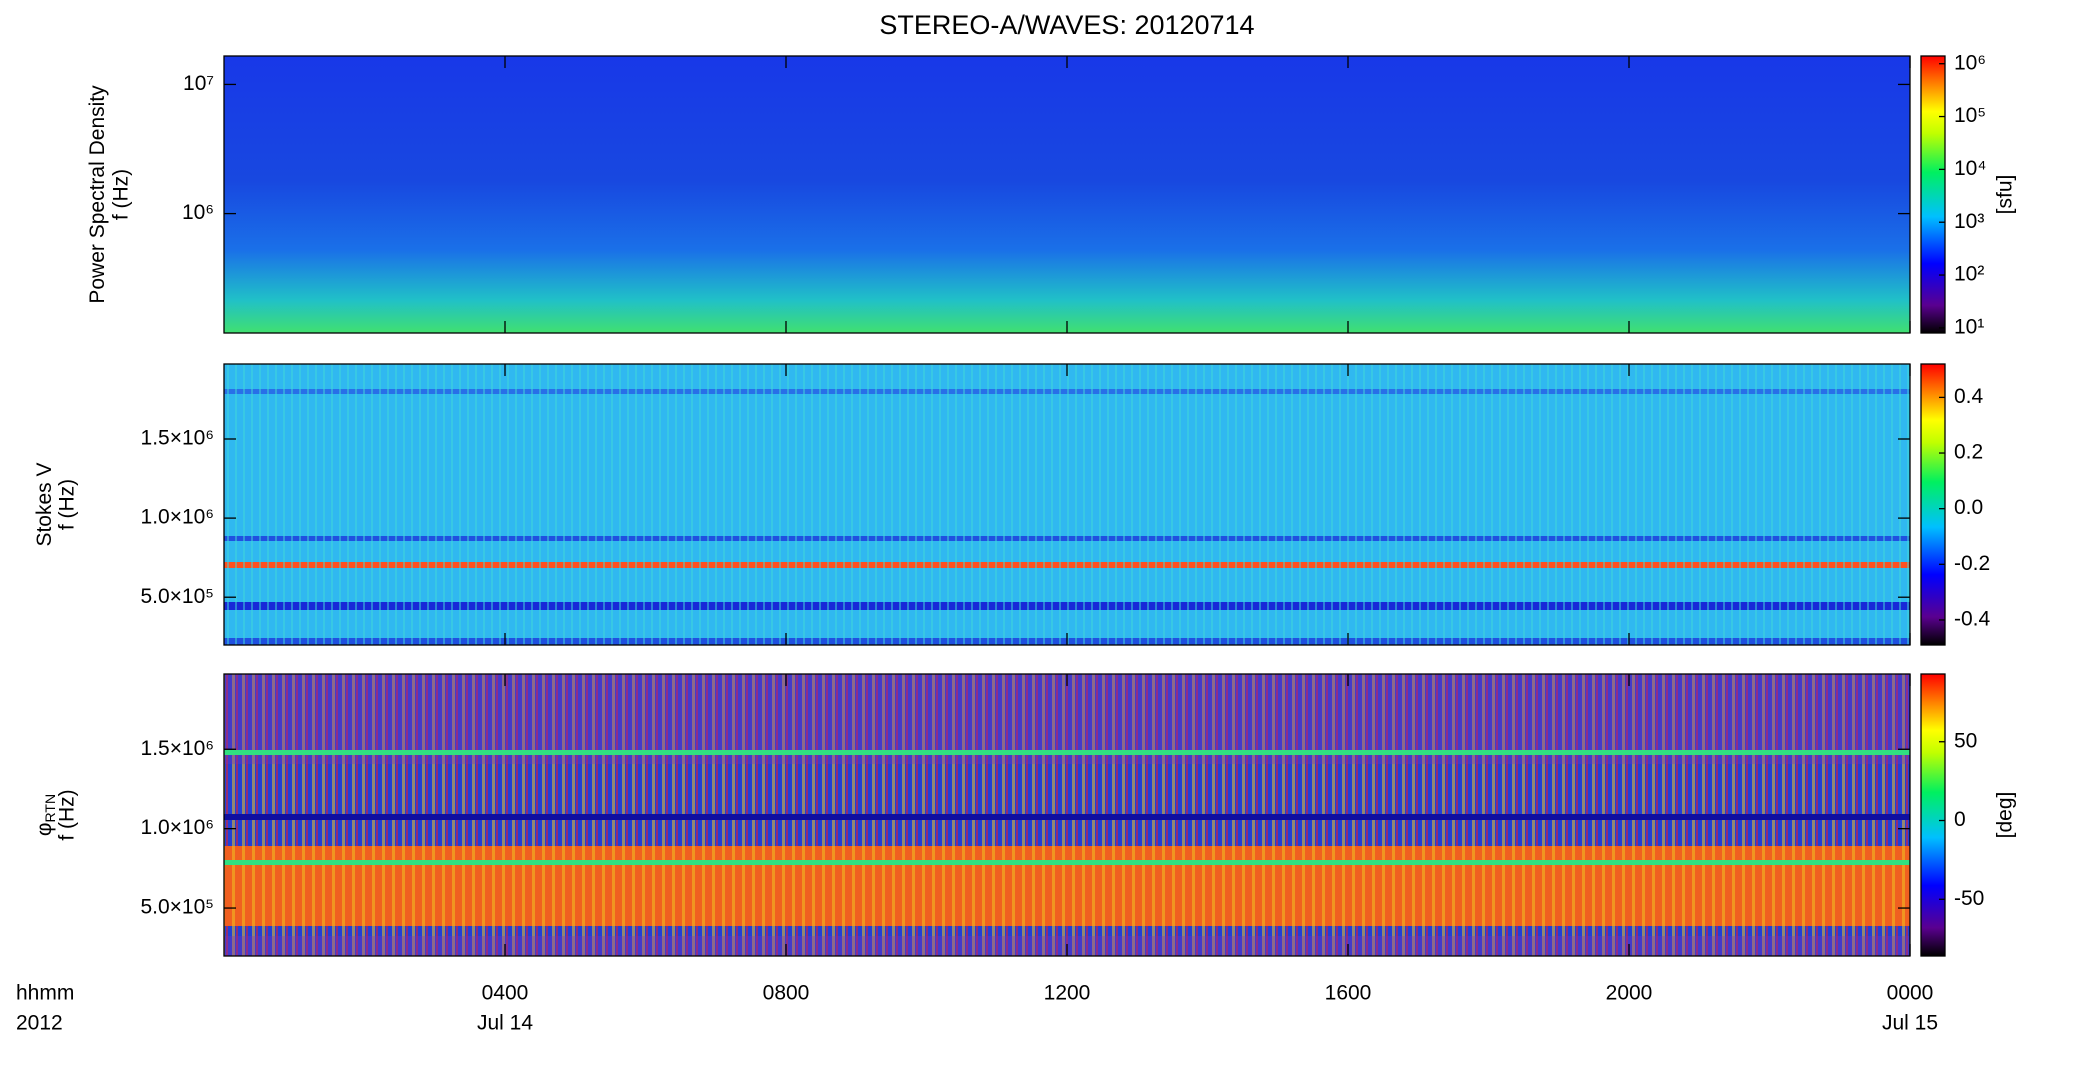  I want to click on x-axis-label: 2012, so click(39, 1023).